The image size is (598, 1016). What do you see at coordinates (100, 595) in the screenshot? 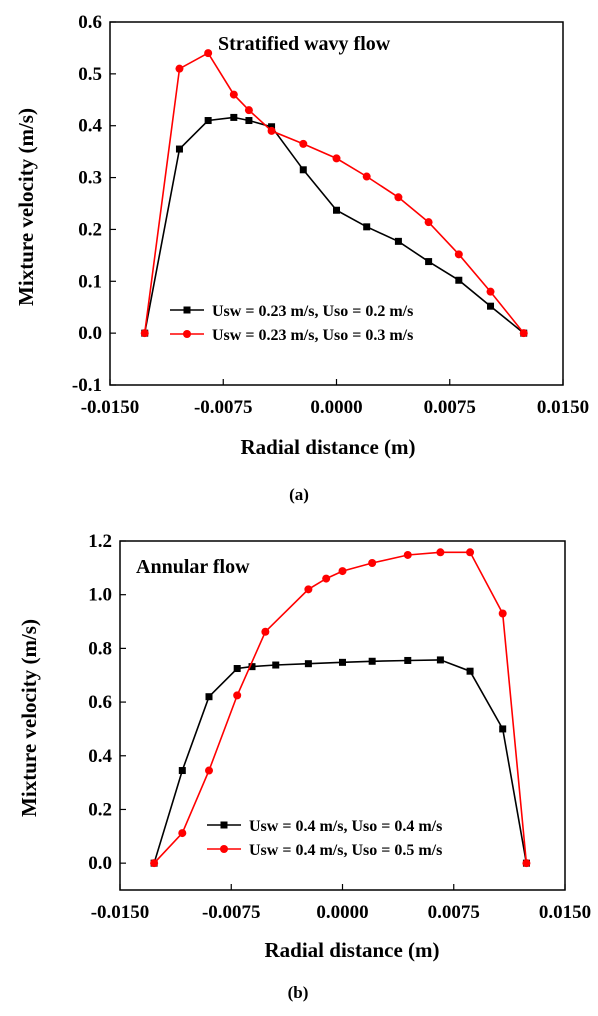
I see `y-tick-label: 1.0` at bounding box center [100, 595].